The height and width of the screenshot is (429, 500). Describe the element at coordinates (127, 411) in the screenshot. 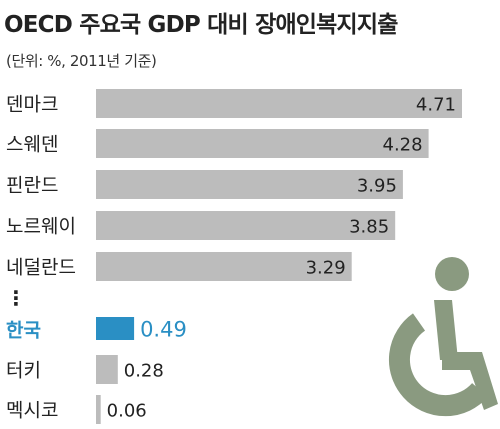

I see `value-label-7: 0.06` at that location.